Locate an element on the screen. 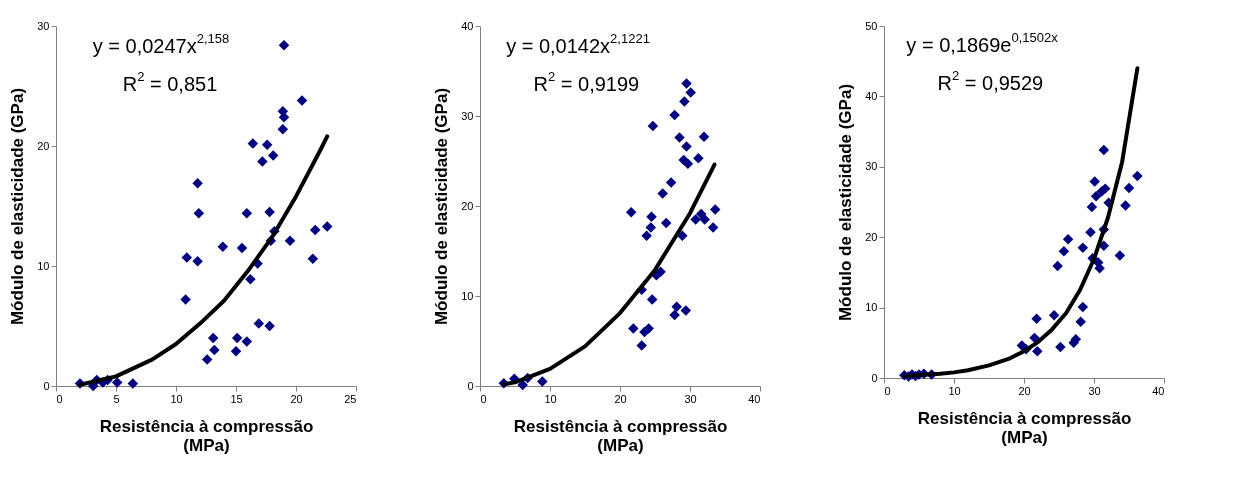 The image size is (1233, 504). x-tick-label: 5 is located at coordinates (116, 398).